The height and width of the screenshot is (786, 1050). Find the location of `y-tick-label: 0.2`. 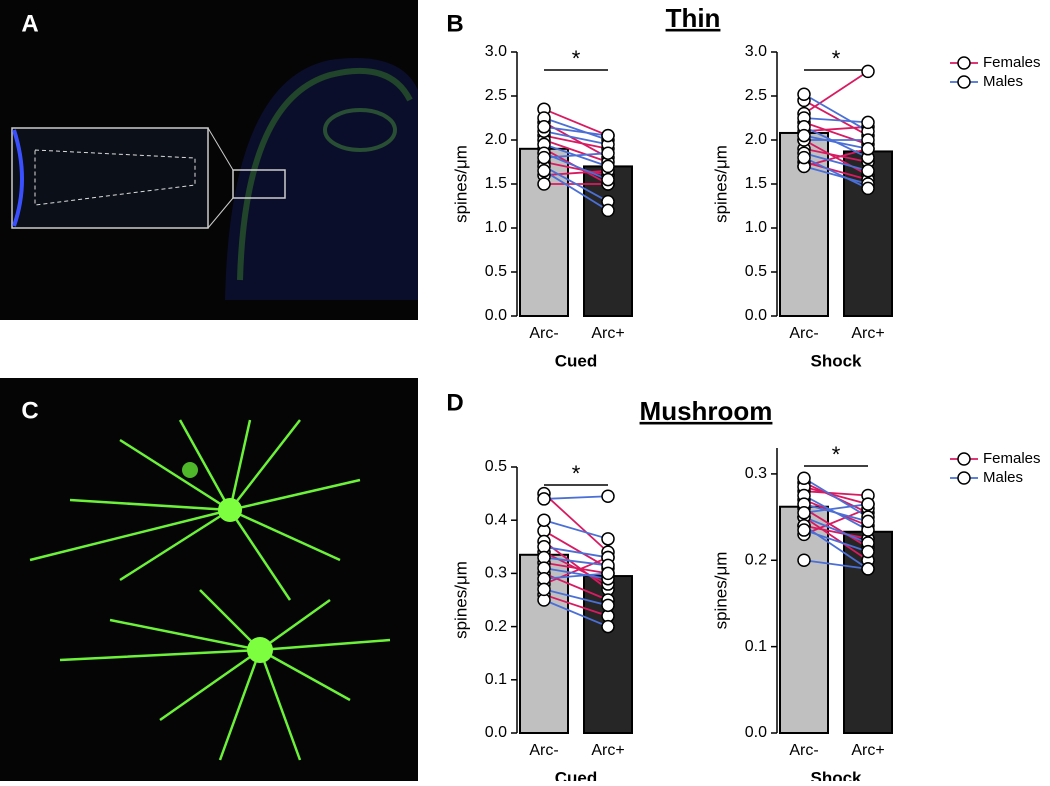

y-tick-label: 0.2 is located at coordinates (756, 559).